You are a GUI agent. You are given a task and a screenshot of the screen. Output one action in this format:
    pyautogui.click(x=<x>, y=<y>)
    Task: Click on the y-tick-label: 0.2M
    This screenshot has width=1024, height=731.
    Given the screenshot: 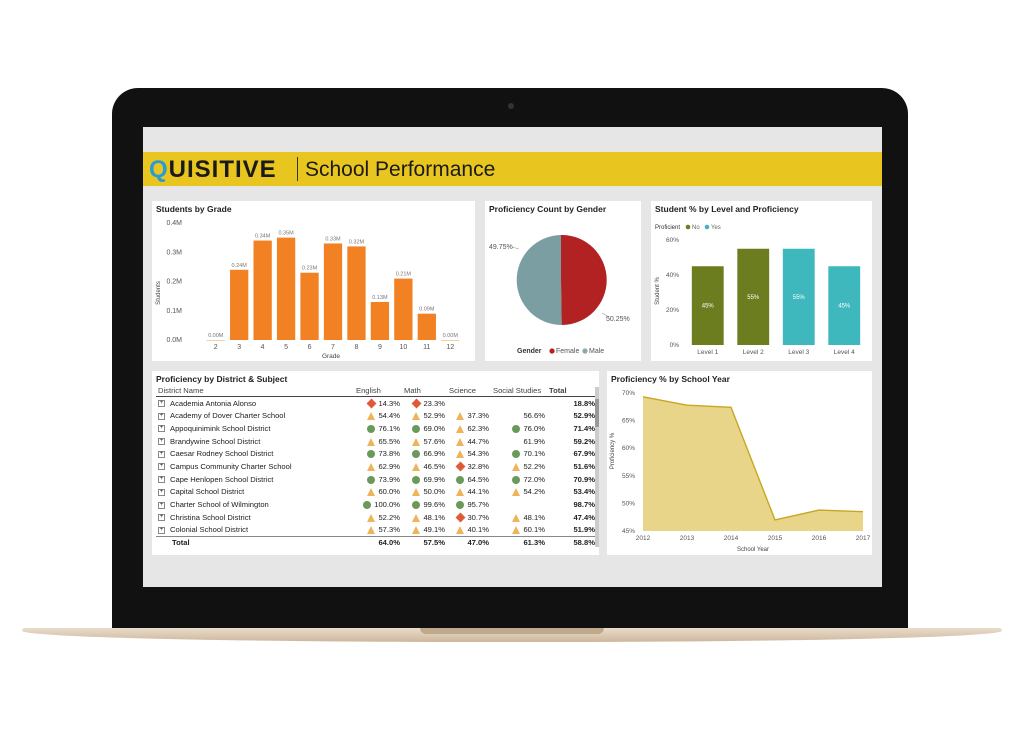 What is the action you would take?
    pyautogui.click(x=174, y=282)
    